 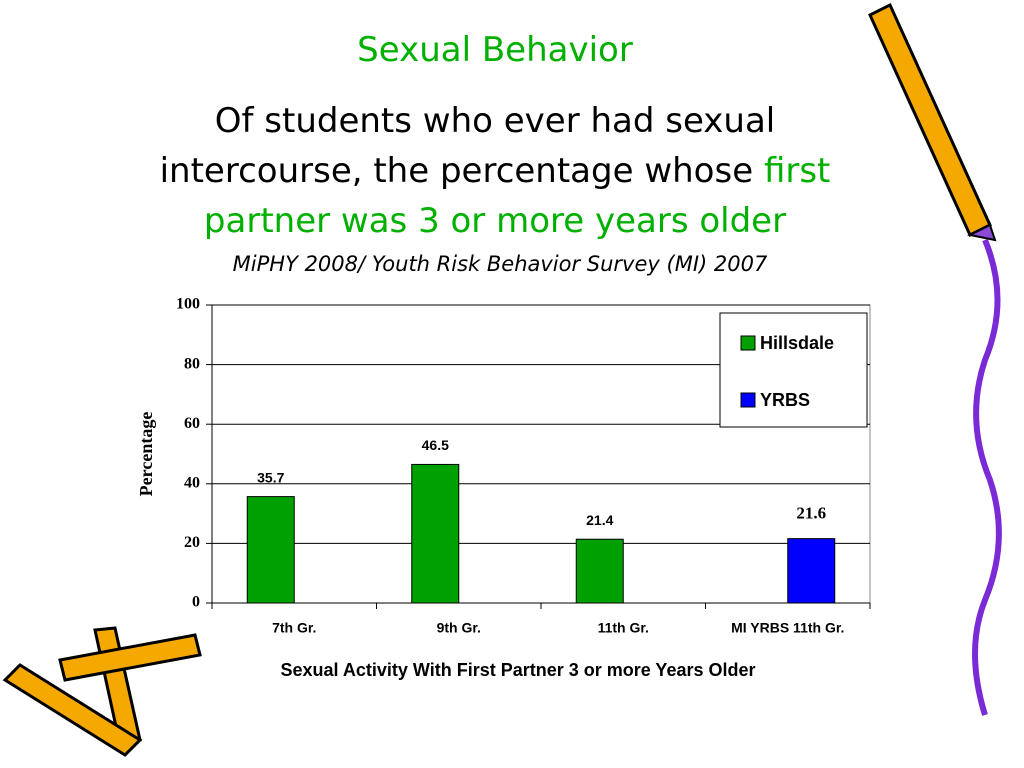 I want to click on y-tick-label: 40, so click(x=192, y=482).